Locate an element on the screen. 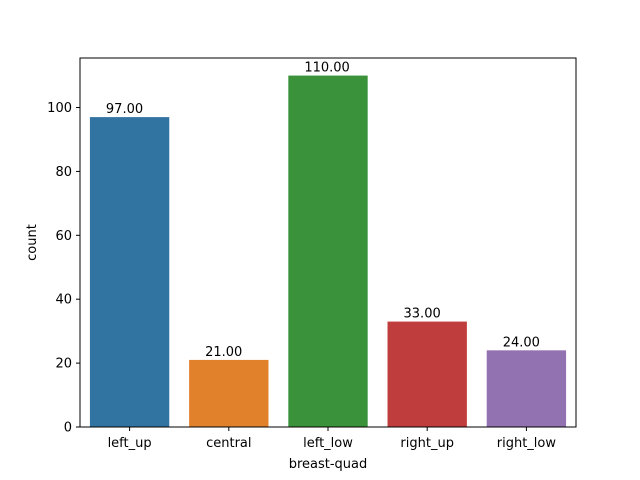 The height and width of the screenshot is (480, 640). bar-left_low is located at coordinates (328, 251).